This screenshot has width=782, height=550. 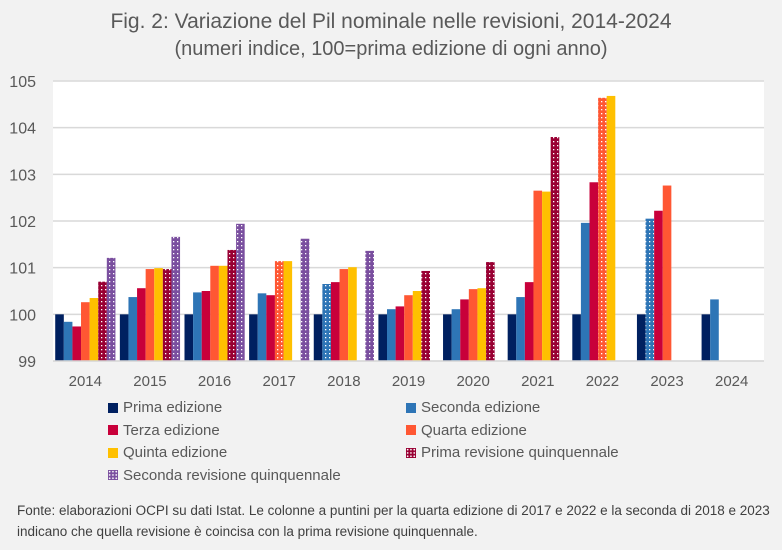 I want to click on bar-terza-edizione-2014, so click(x=77, y=343).